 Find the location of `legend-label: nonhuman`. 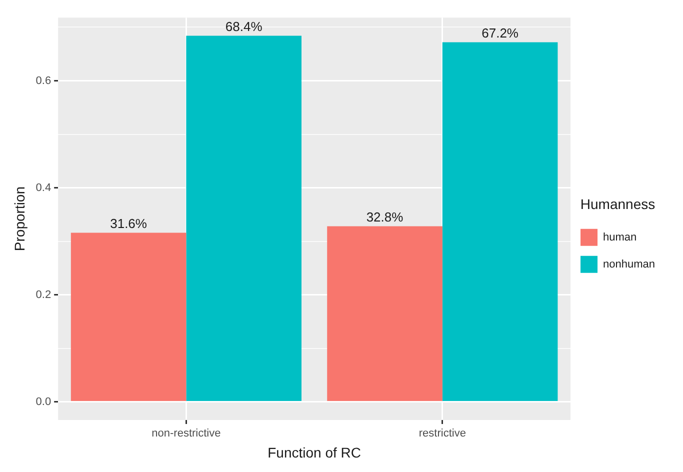

legend-label: nonhuman is located at coordinates (629, 264).